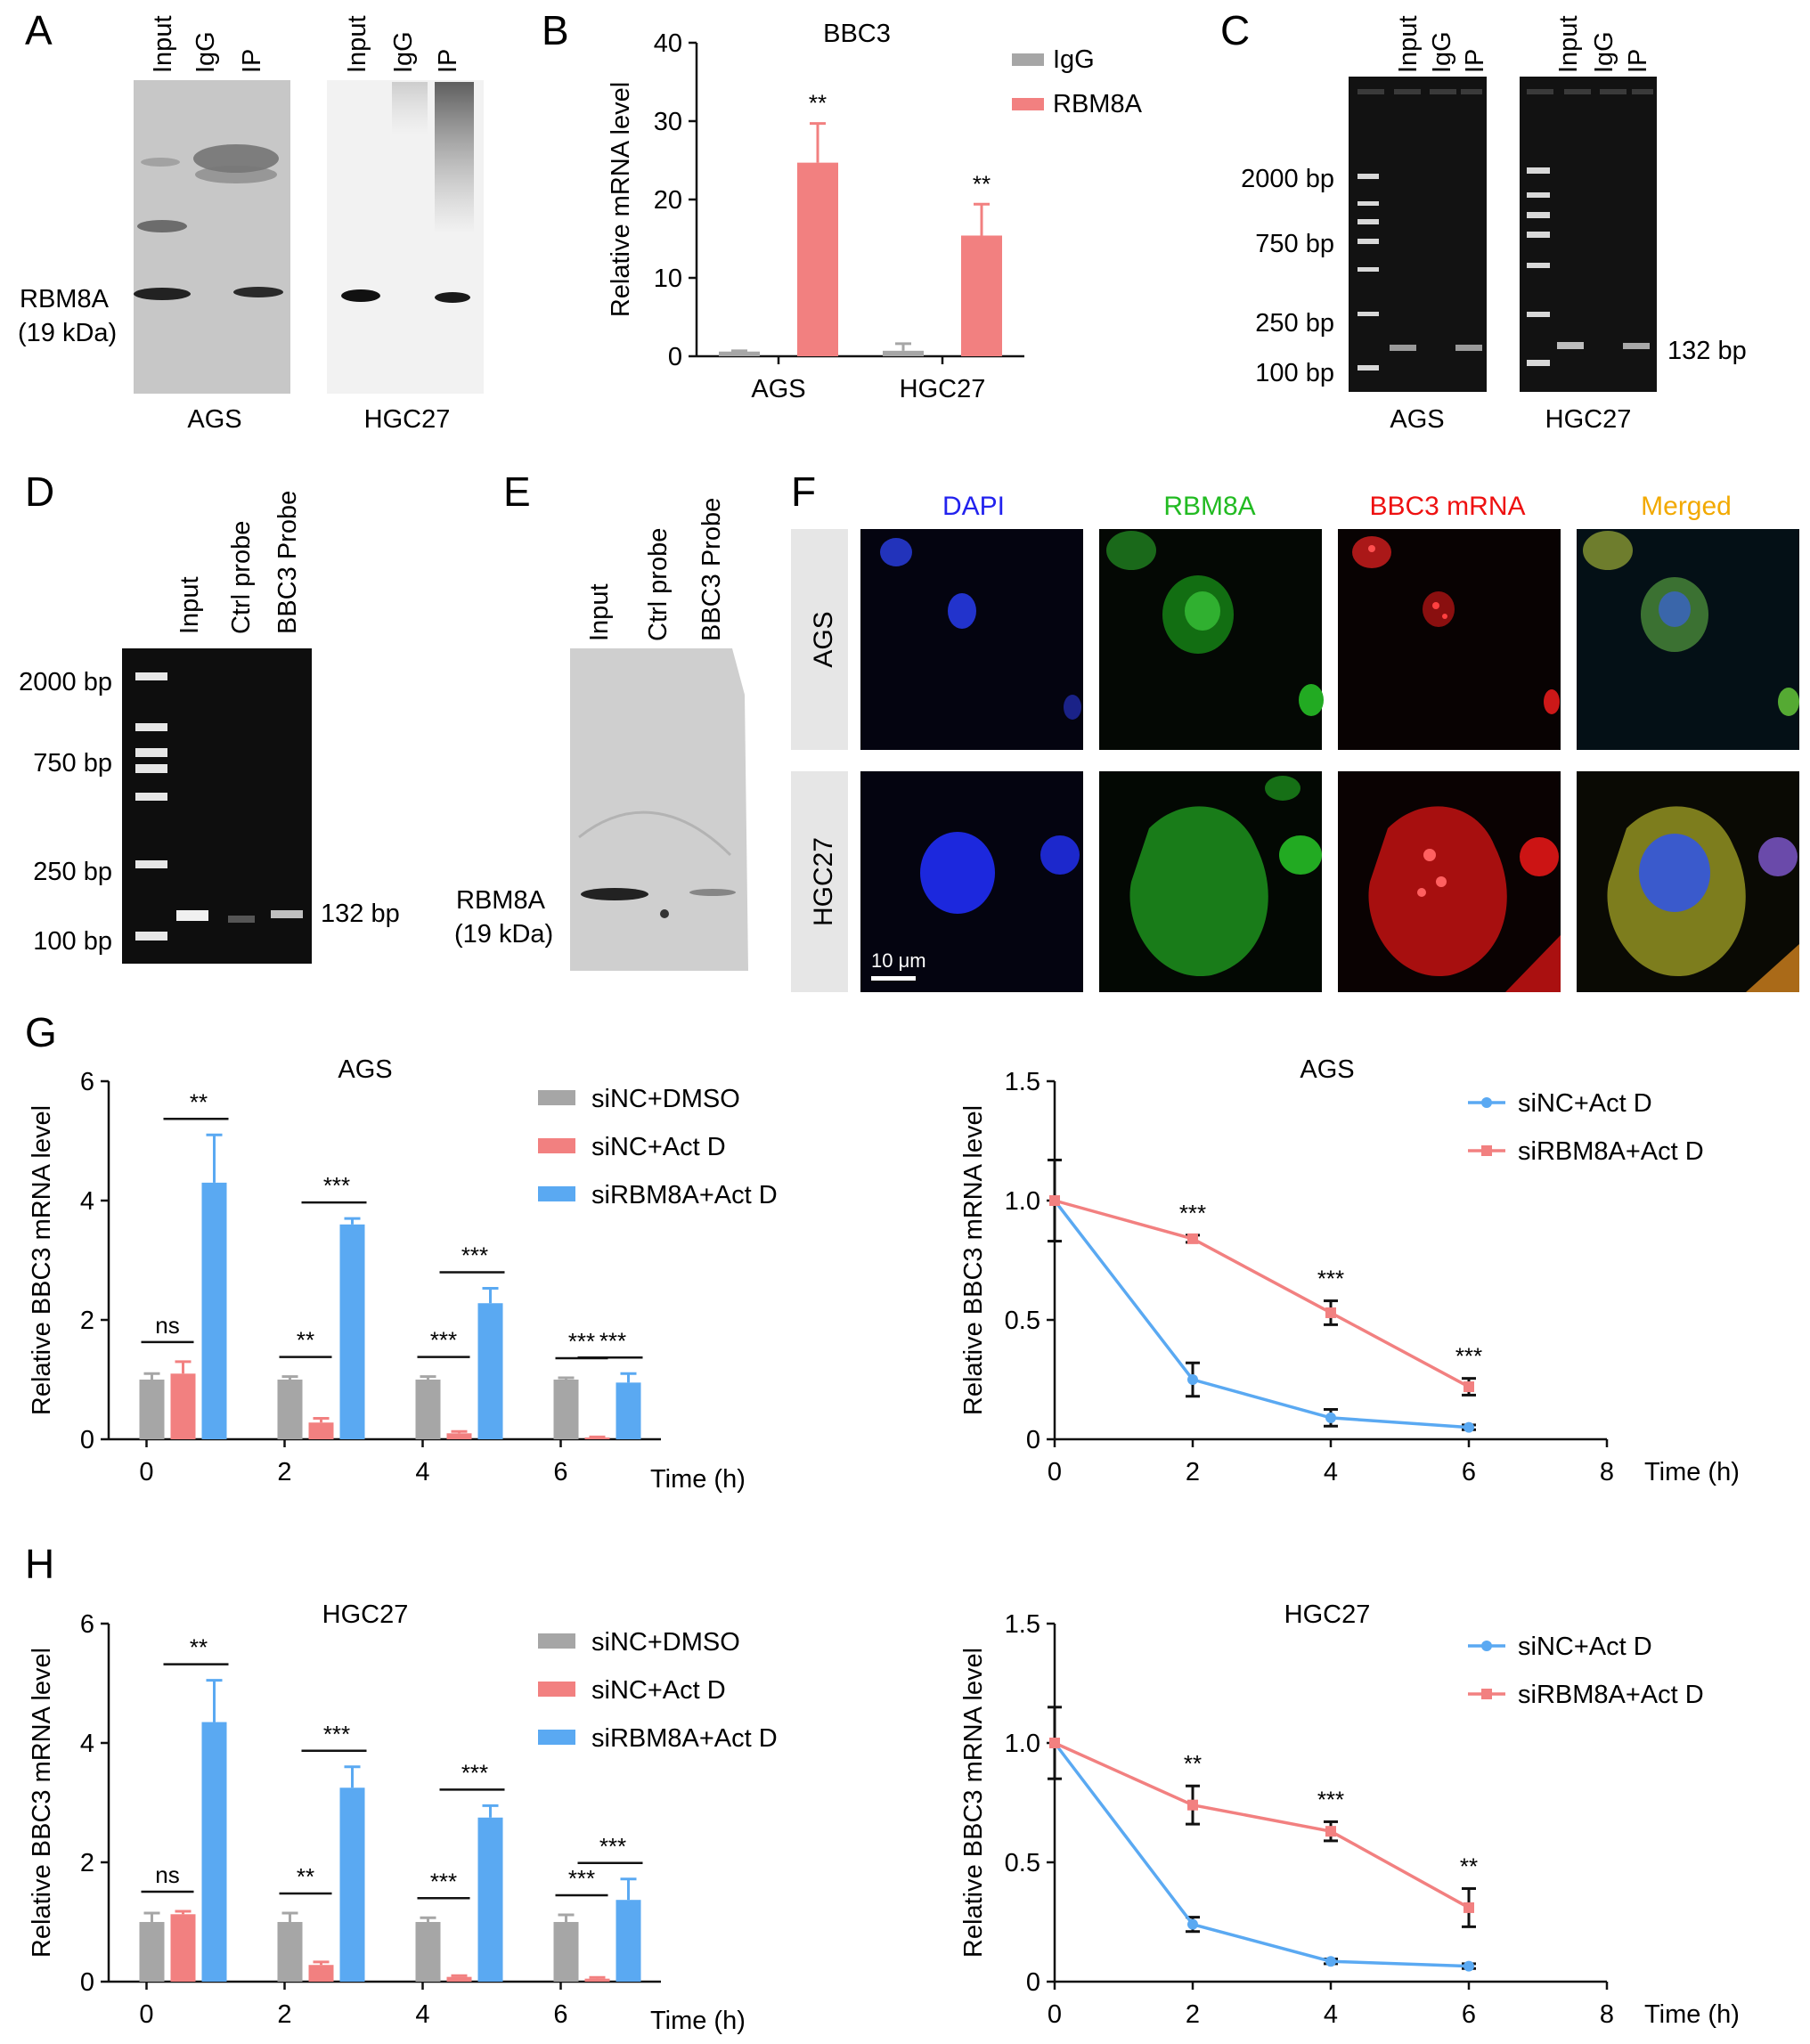  Describe the element at coordinates (192, 915) in the screenshot. I see `product-band-input` at that location.